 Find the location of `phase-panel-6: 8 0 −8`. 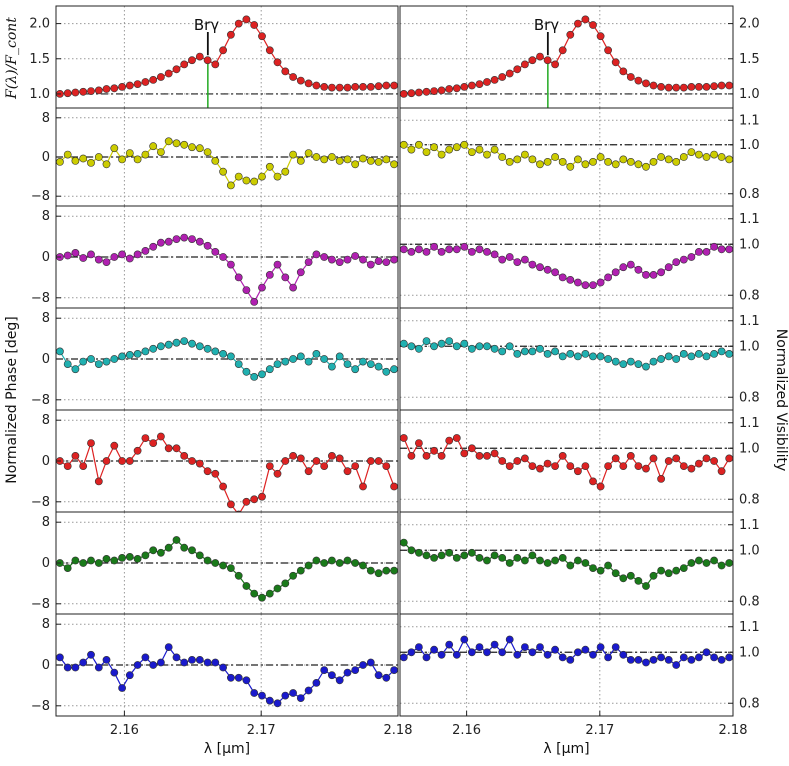

phase-panel-6: 8 0 −8 is located at coordinates (215, 665).